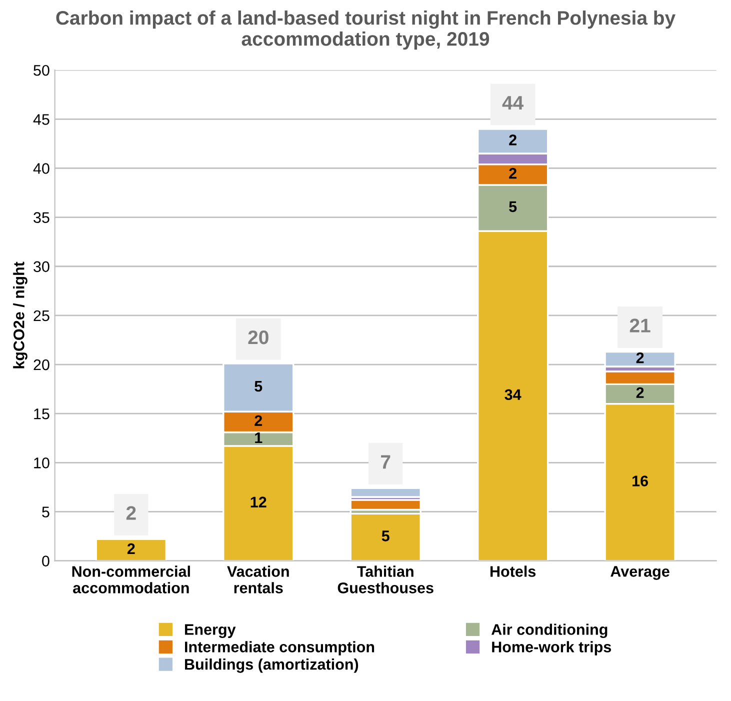  Describe the element at coordinates (513, 103) in the screenshot. I see `total-label: 44` at that location.